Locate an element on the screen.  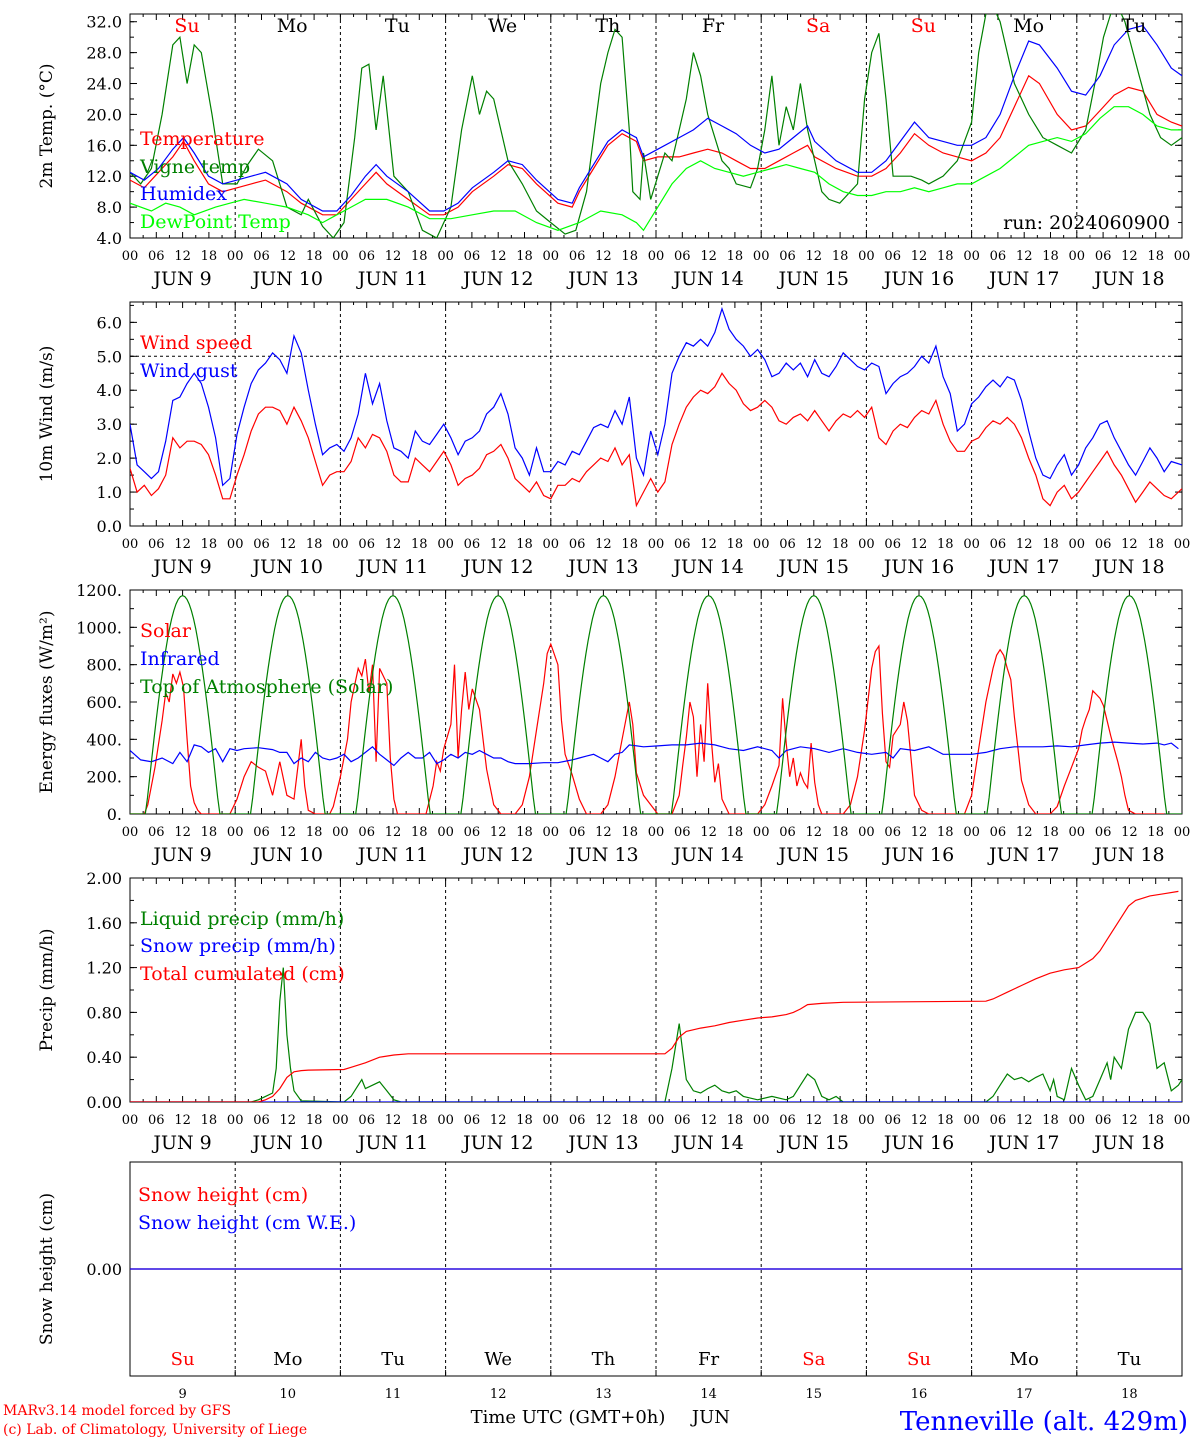
y-tick-label: 6.0 is located at coordinates (109, 322).